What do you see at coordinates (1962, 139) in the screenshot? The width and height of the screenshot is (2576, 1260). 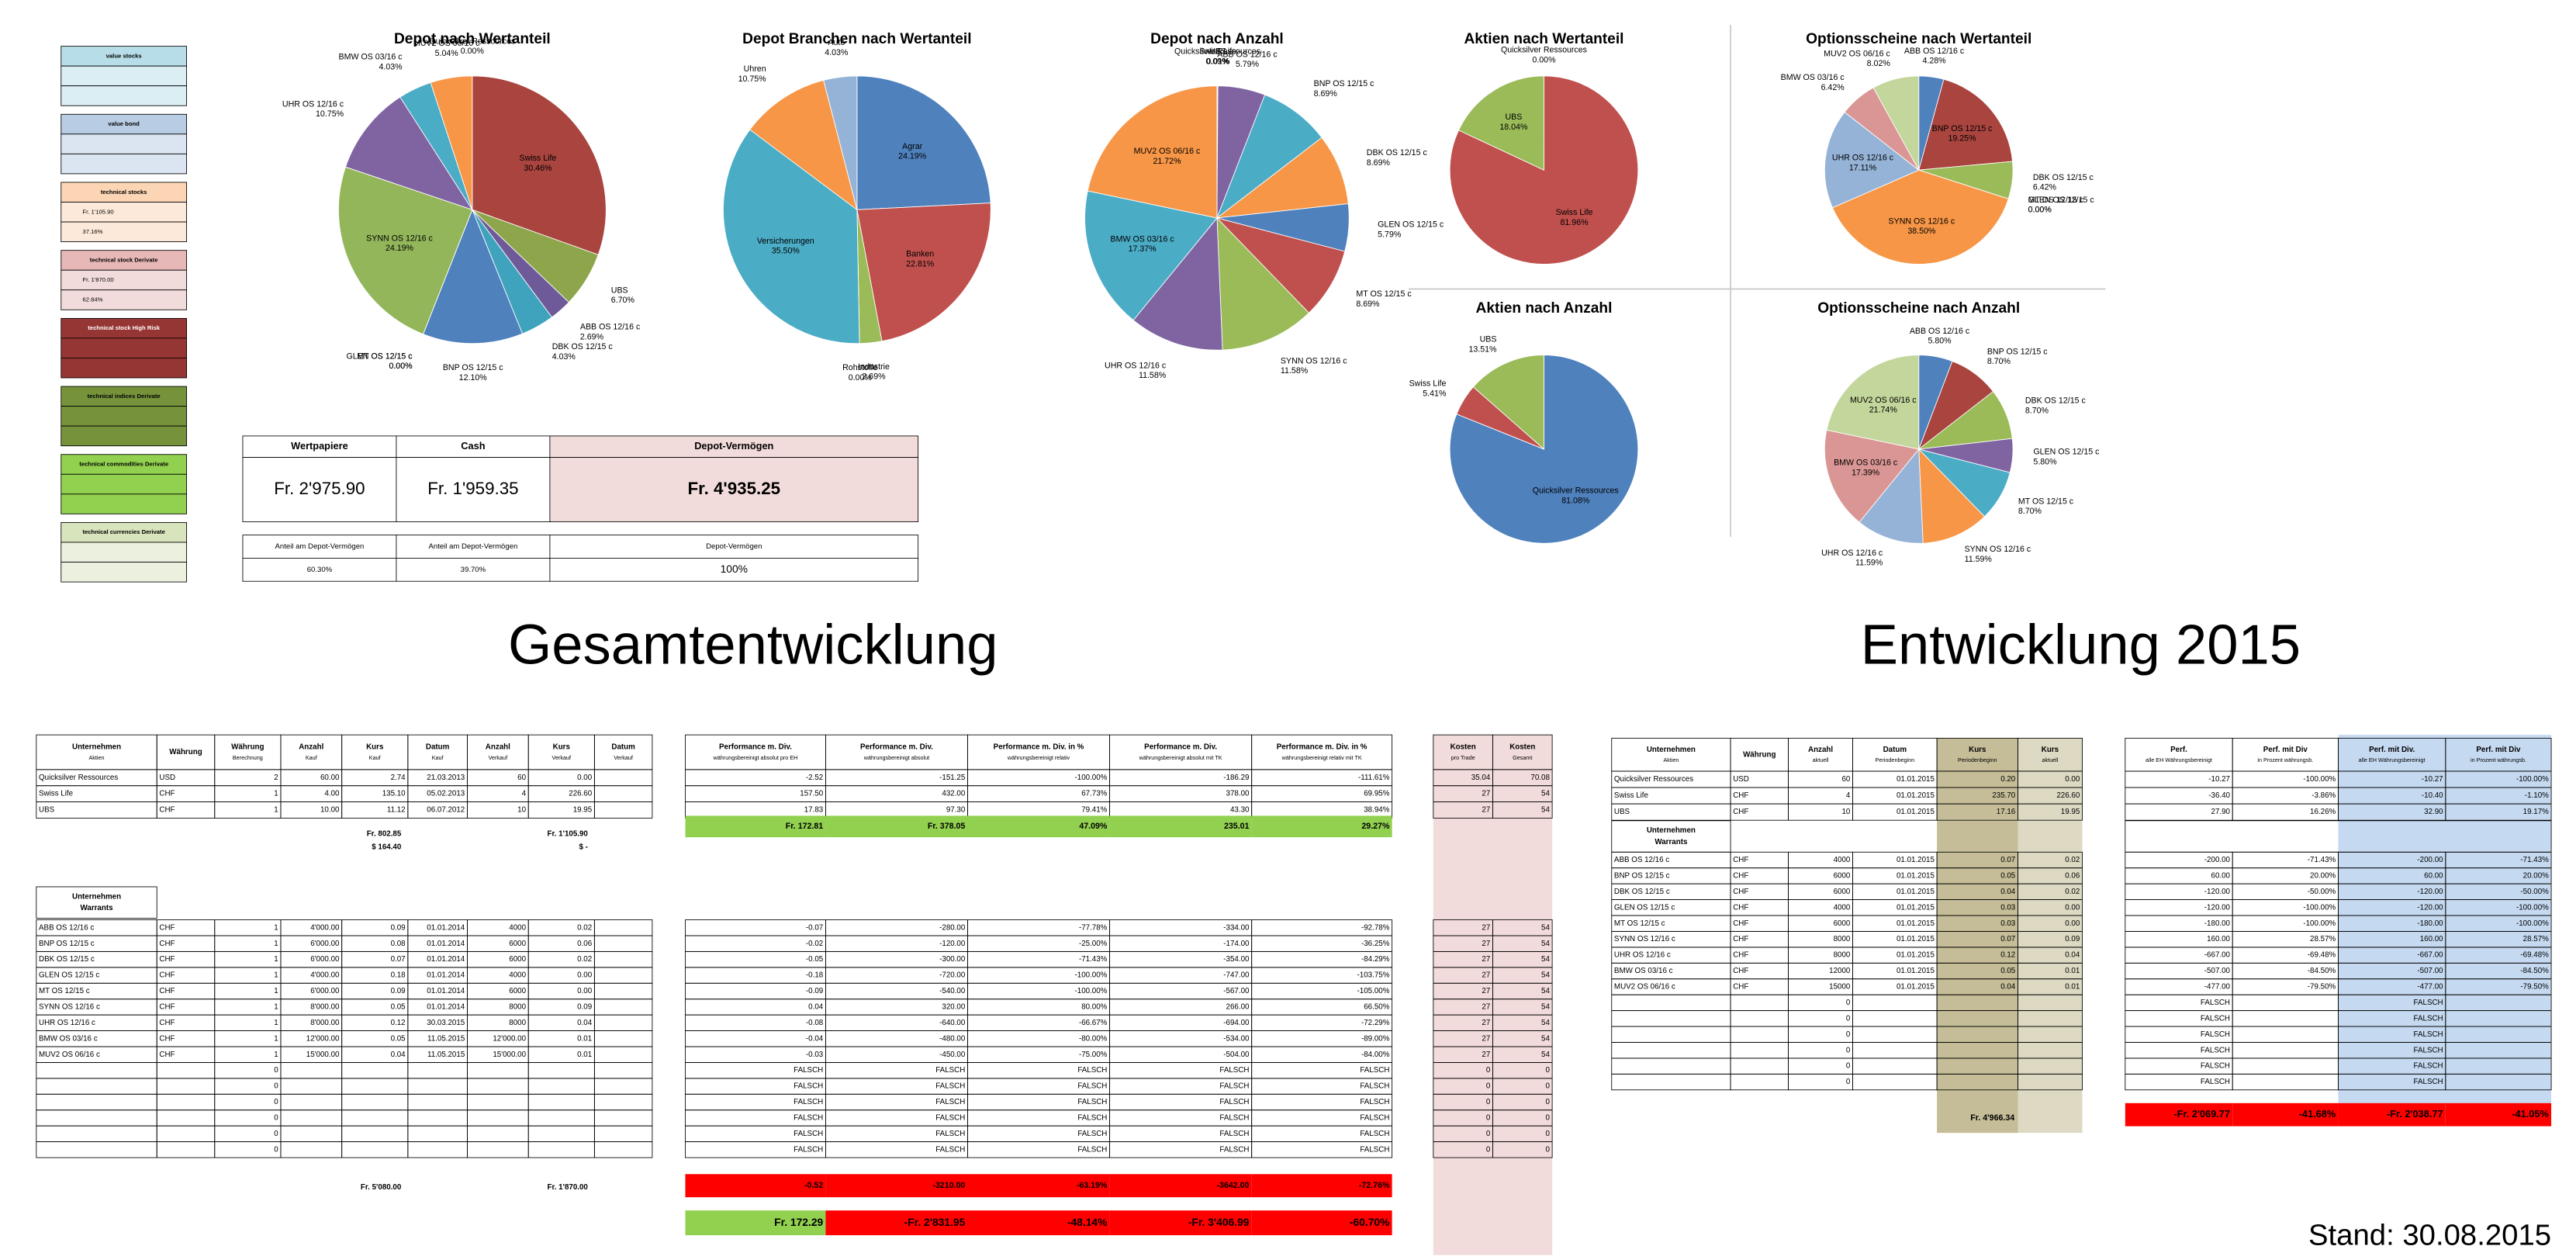 I see `slice-value: 19.25%` at bounding box center [1962, 139].